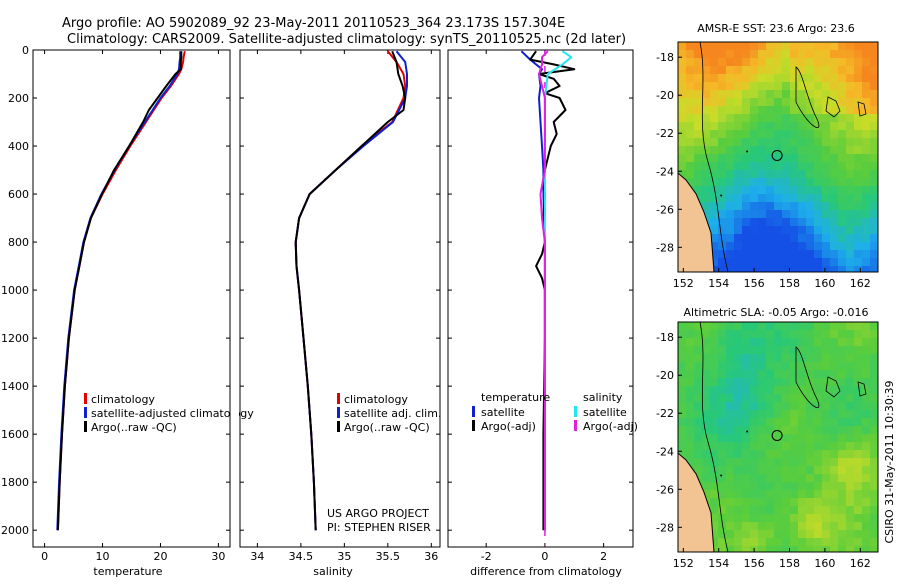  Describe the element at coordinates (575, 425) in the screenshot. I see `legend-swatch-sal-argo` at that location.